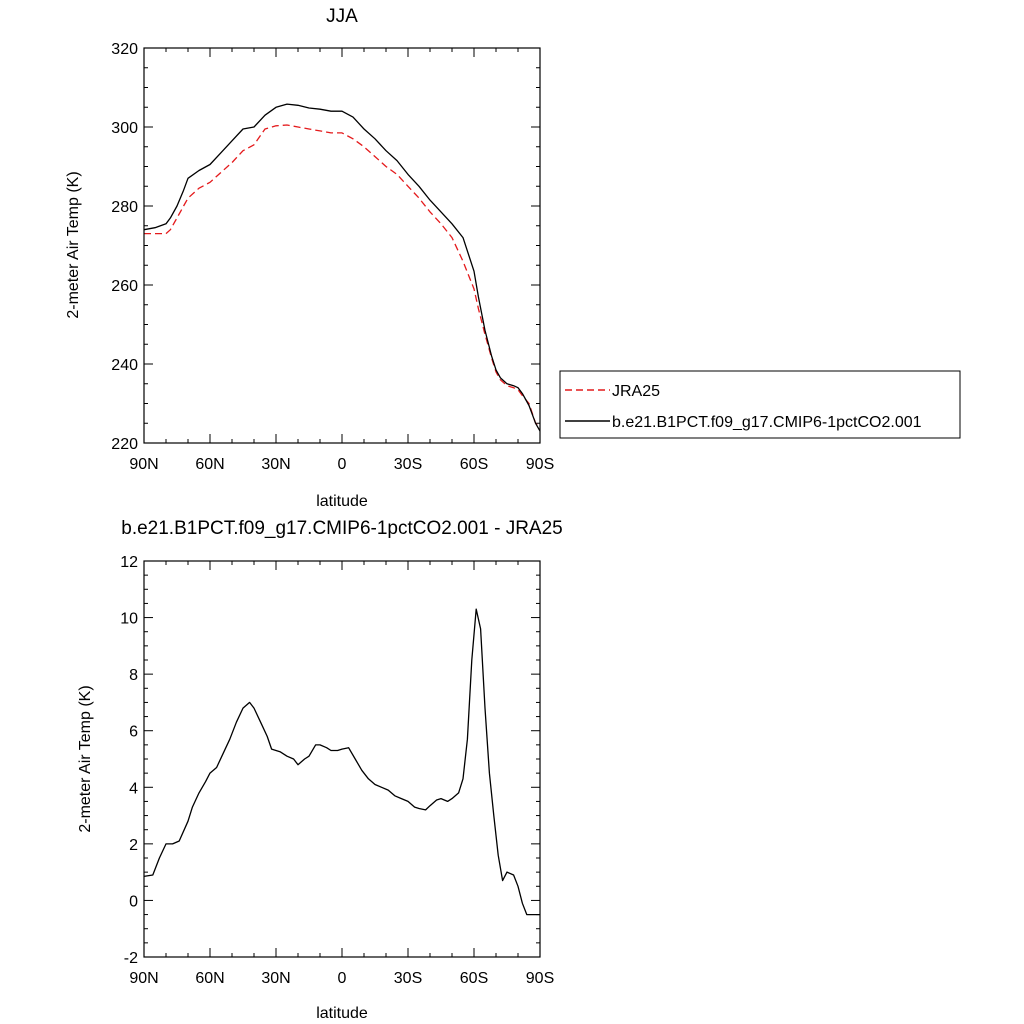 The image size is (1024, 1024). I want to click on top-chart-xtick-label: 0, so click(342, 464).